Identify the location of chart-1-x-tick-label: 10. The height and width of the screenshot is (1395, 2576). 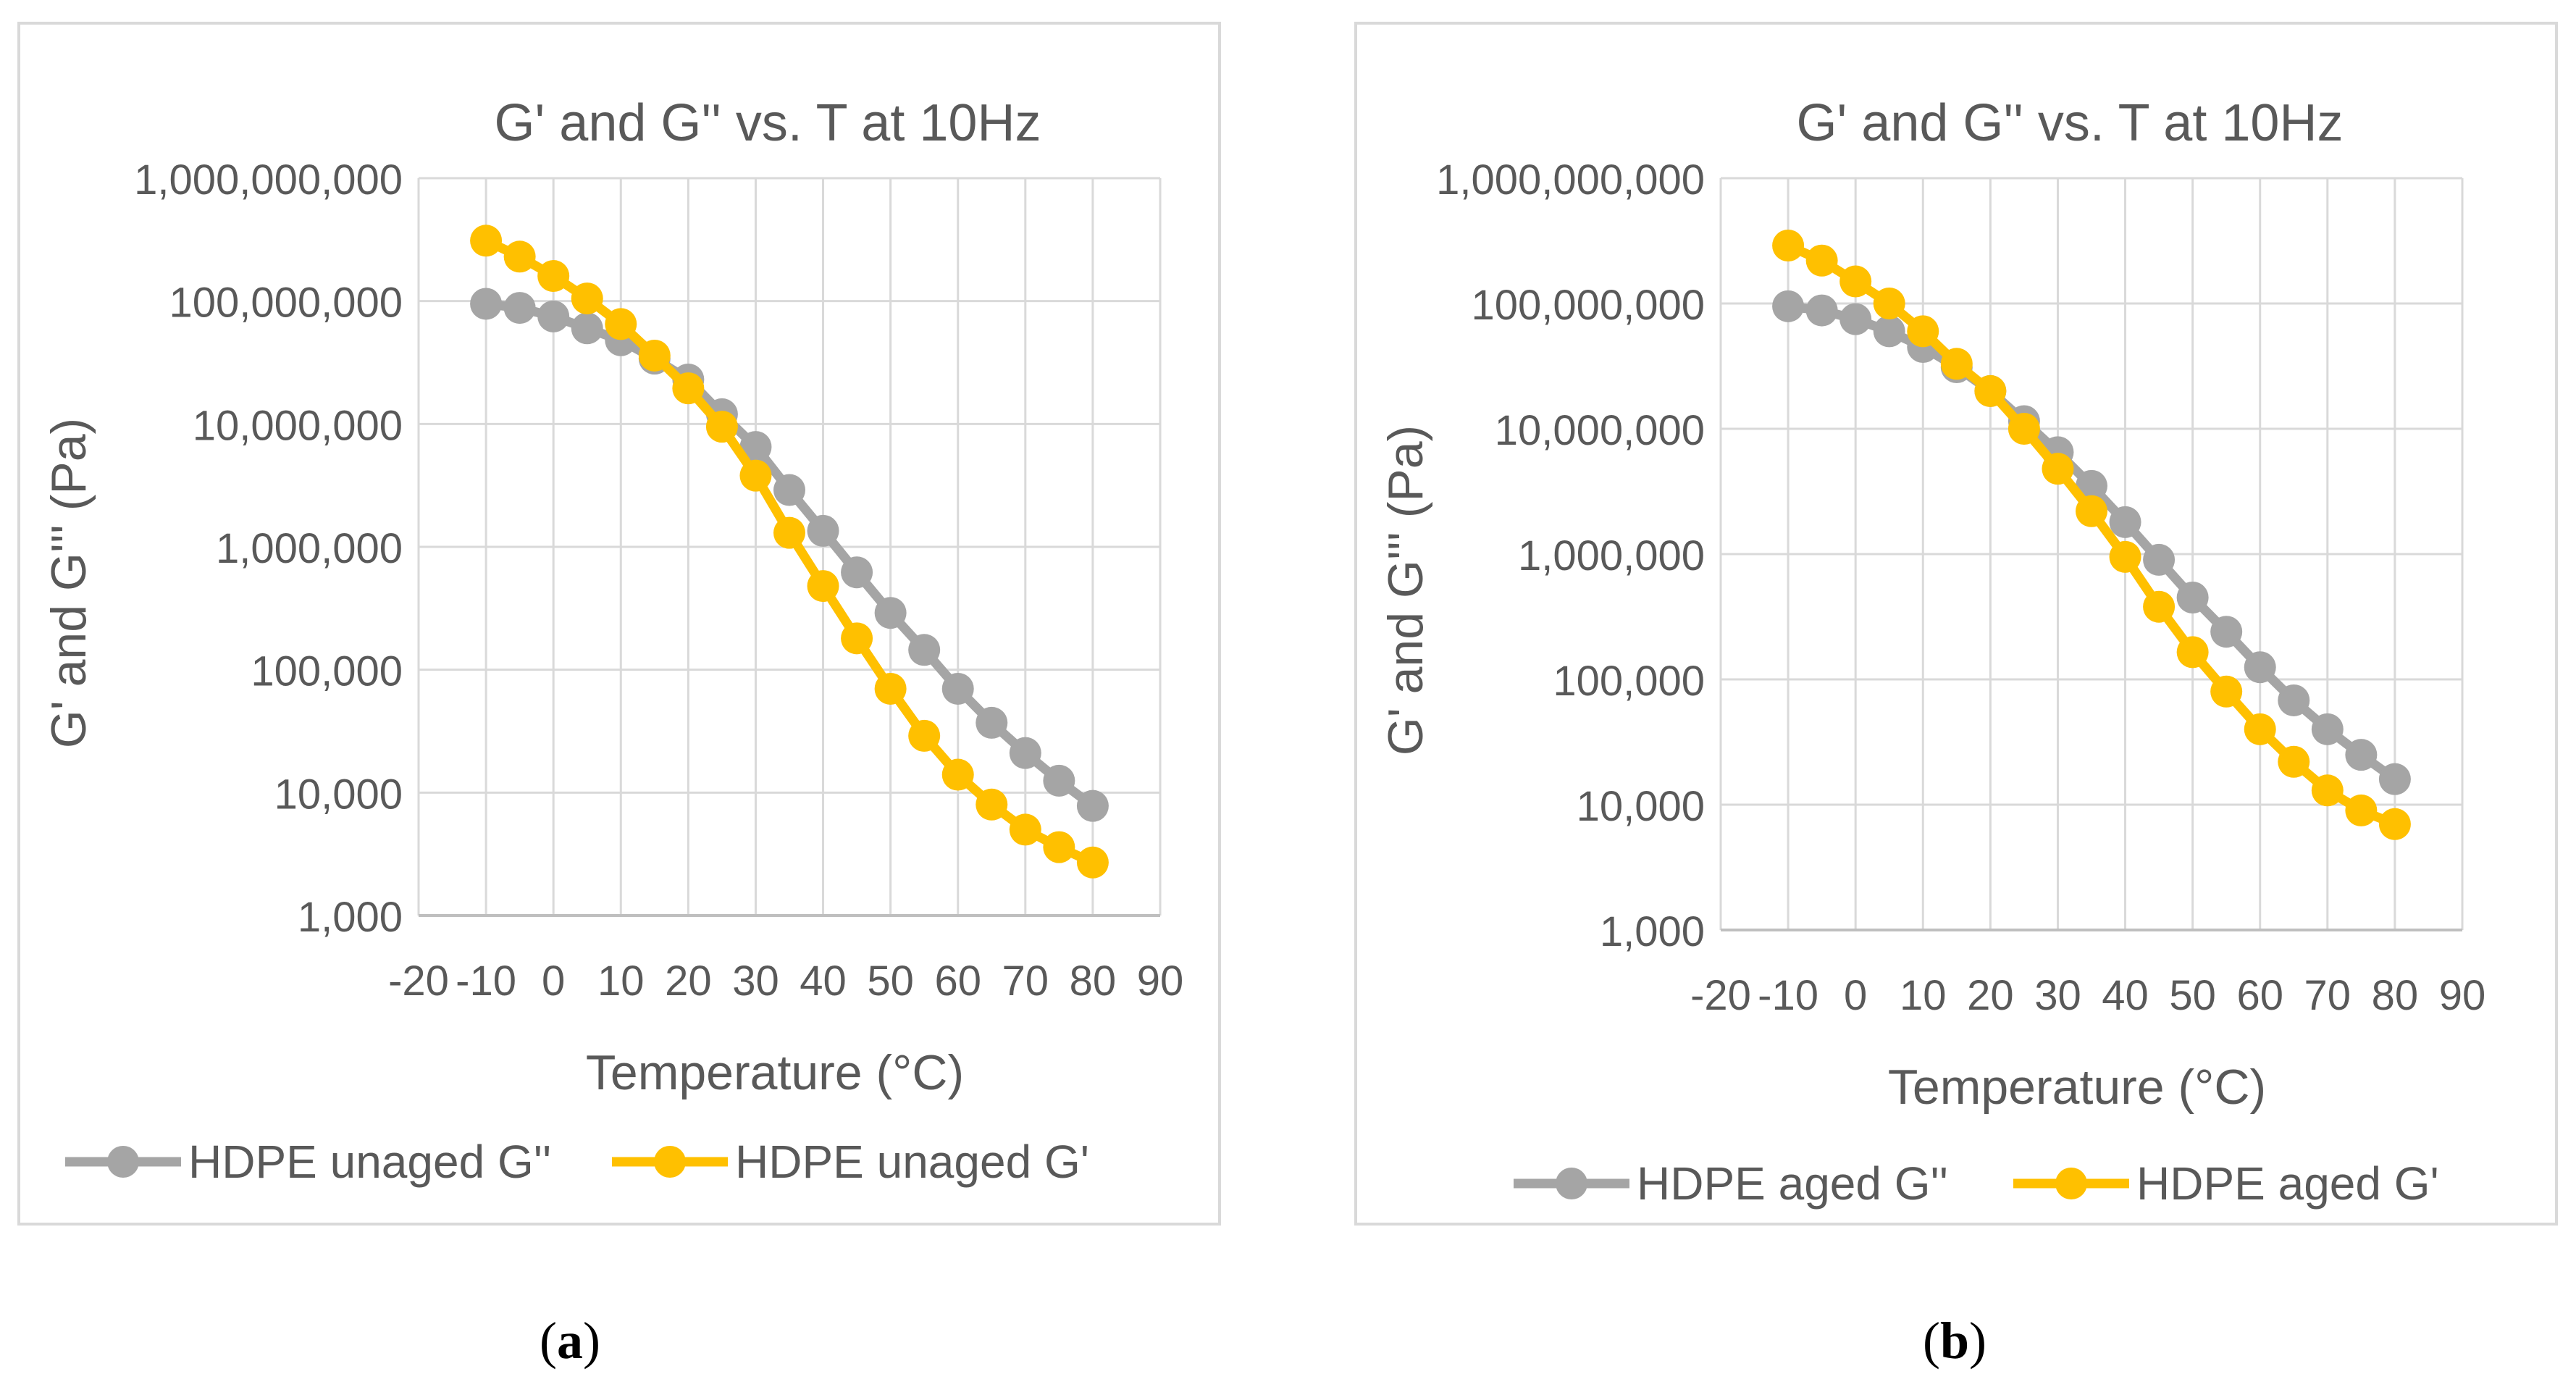
(1923, 996).